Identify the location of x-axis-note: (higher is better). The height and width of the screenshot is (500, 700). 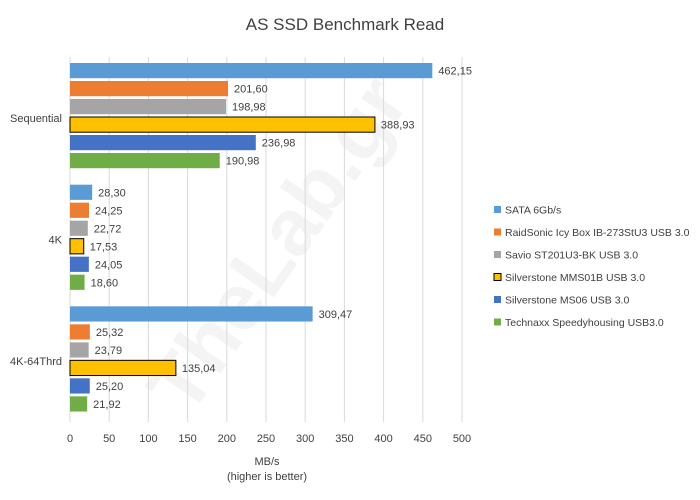
(267, 477).